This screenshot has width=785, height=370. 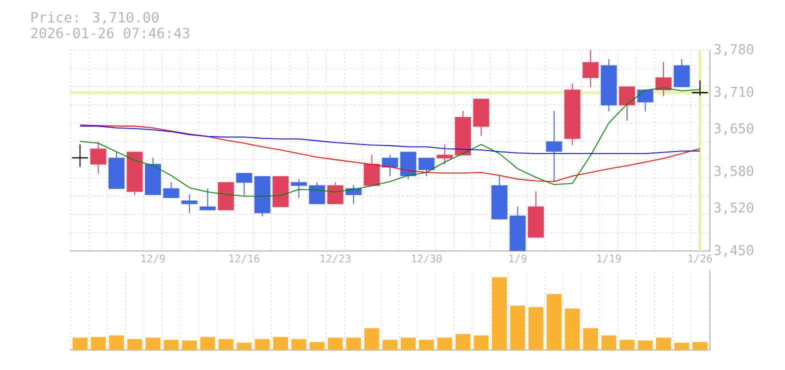 I want to click on x-tick-label: 12/16, so click(x=245, y=259).